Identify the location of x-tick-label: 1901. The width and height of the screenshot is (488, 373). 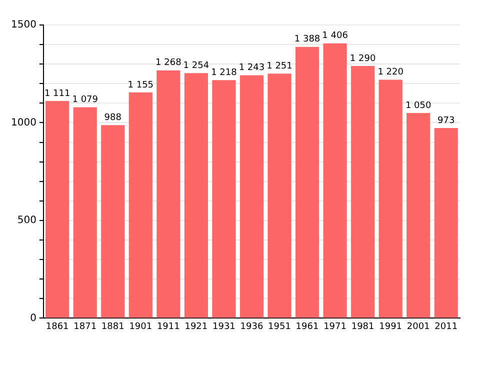
(140, 327).